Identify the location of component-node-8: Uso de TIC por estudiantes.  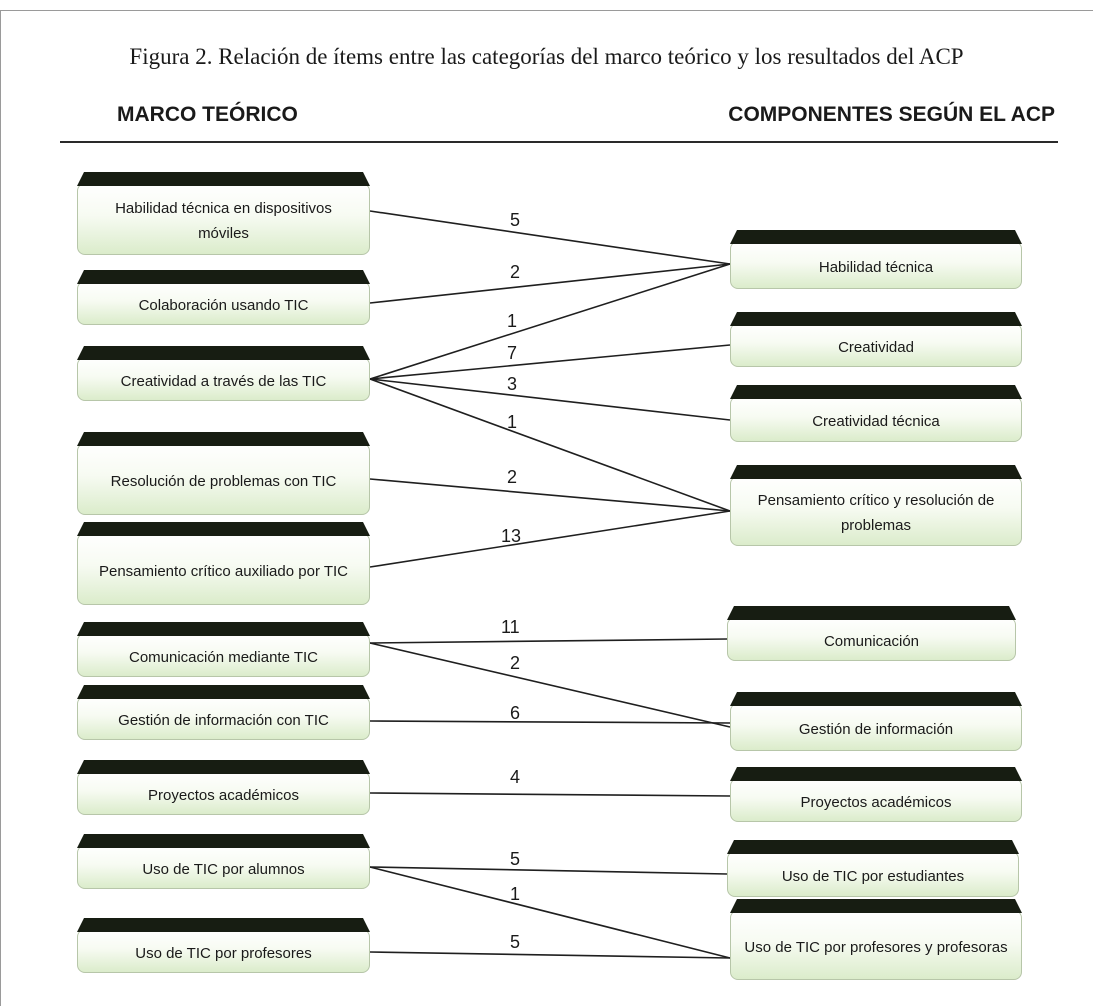
(873, 874).